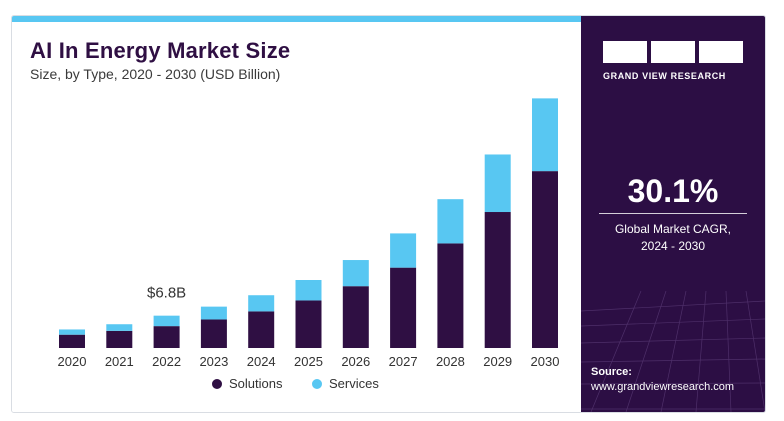  What do you see at coordinates (355, 361) in the screenshot?
I see `x-tick-label: 2026` at bounding box center [355, 361].